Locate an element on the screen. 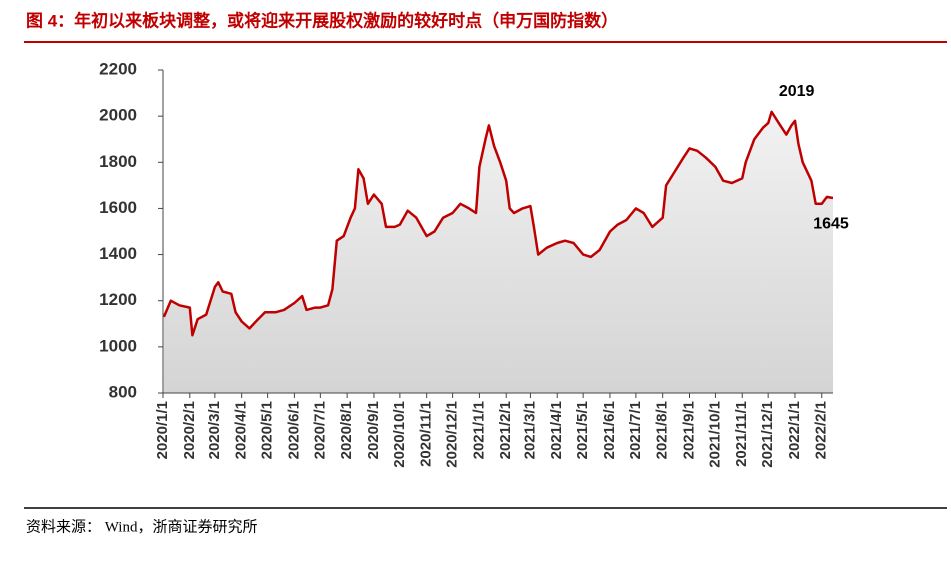 The height and width of the screenshot is (573, 951). annotation: 1645 is located at coordinates (831, 223).